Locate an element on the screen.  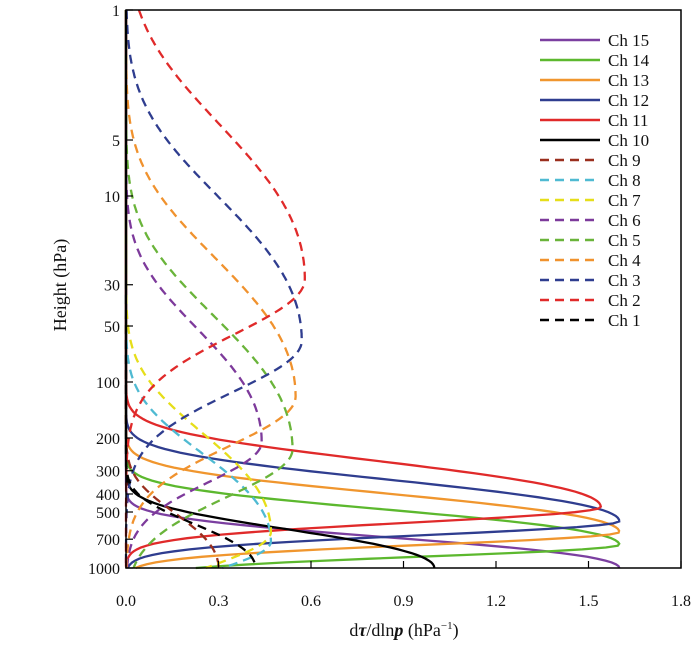
legend-label: Ch 3 is located at coordinates (624, 280).